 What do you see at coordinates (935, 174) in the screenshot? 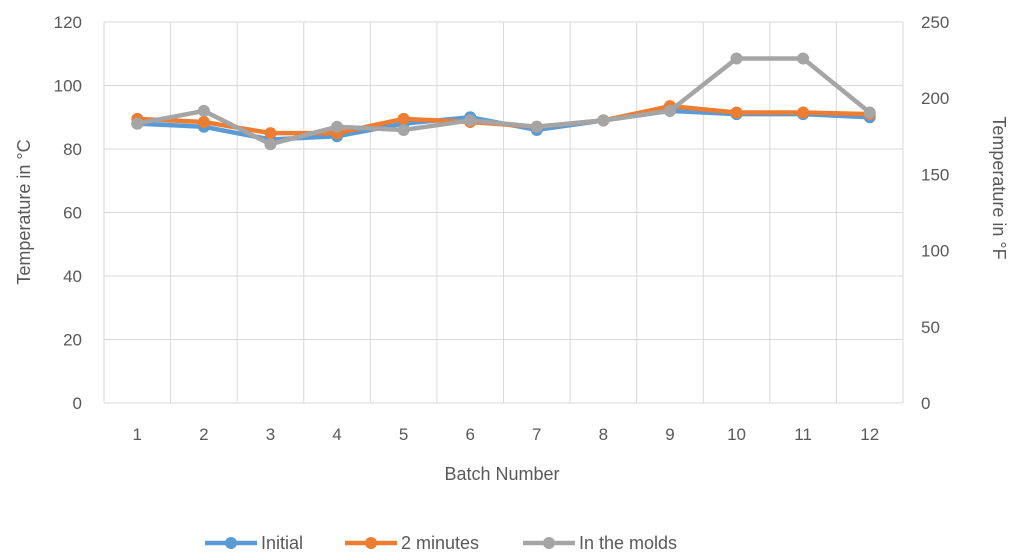
I see `y2-tick-label: 150` at bounding box center [935, 174].